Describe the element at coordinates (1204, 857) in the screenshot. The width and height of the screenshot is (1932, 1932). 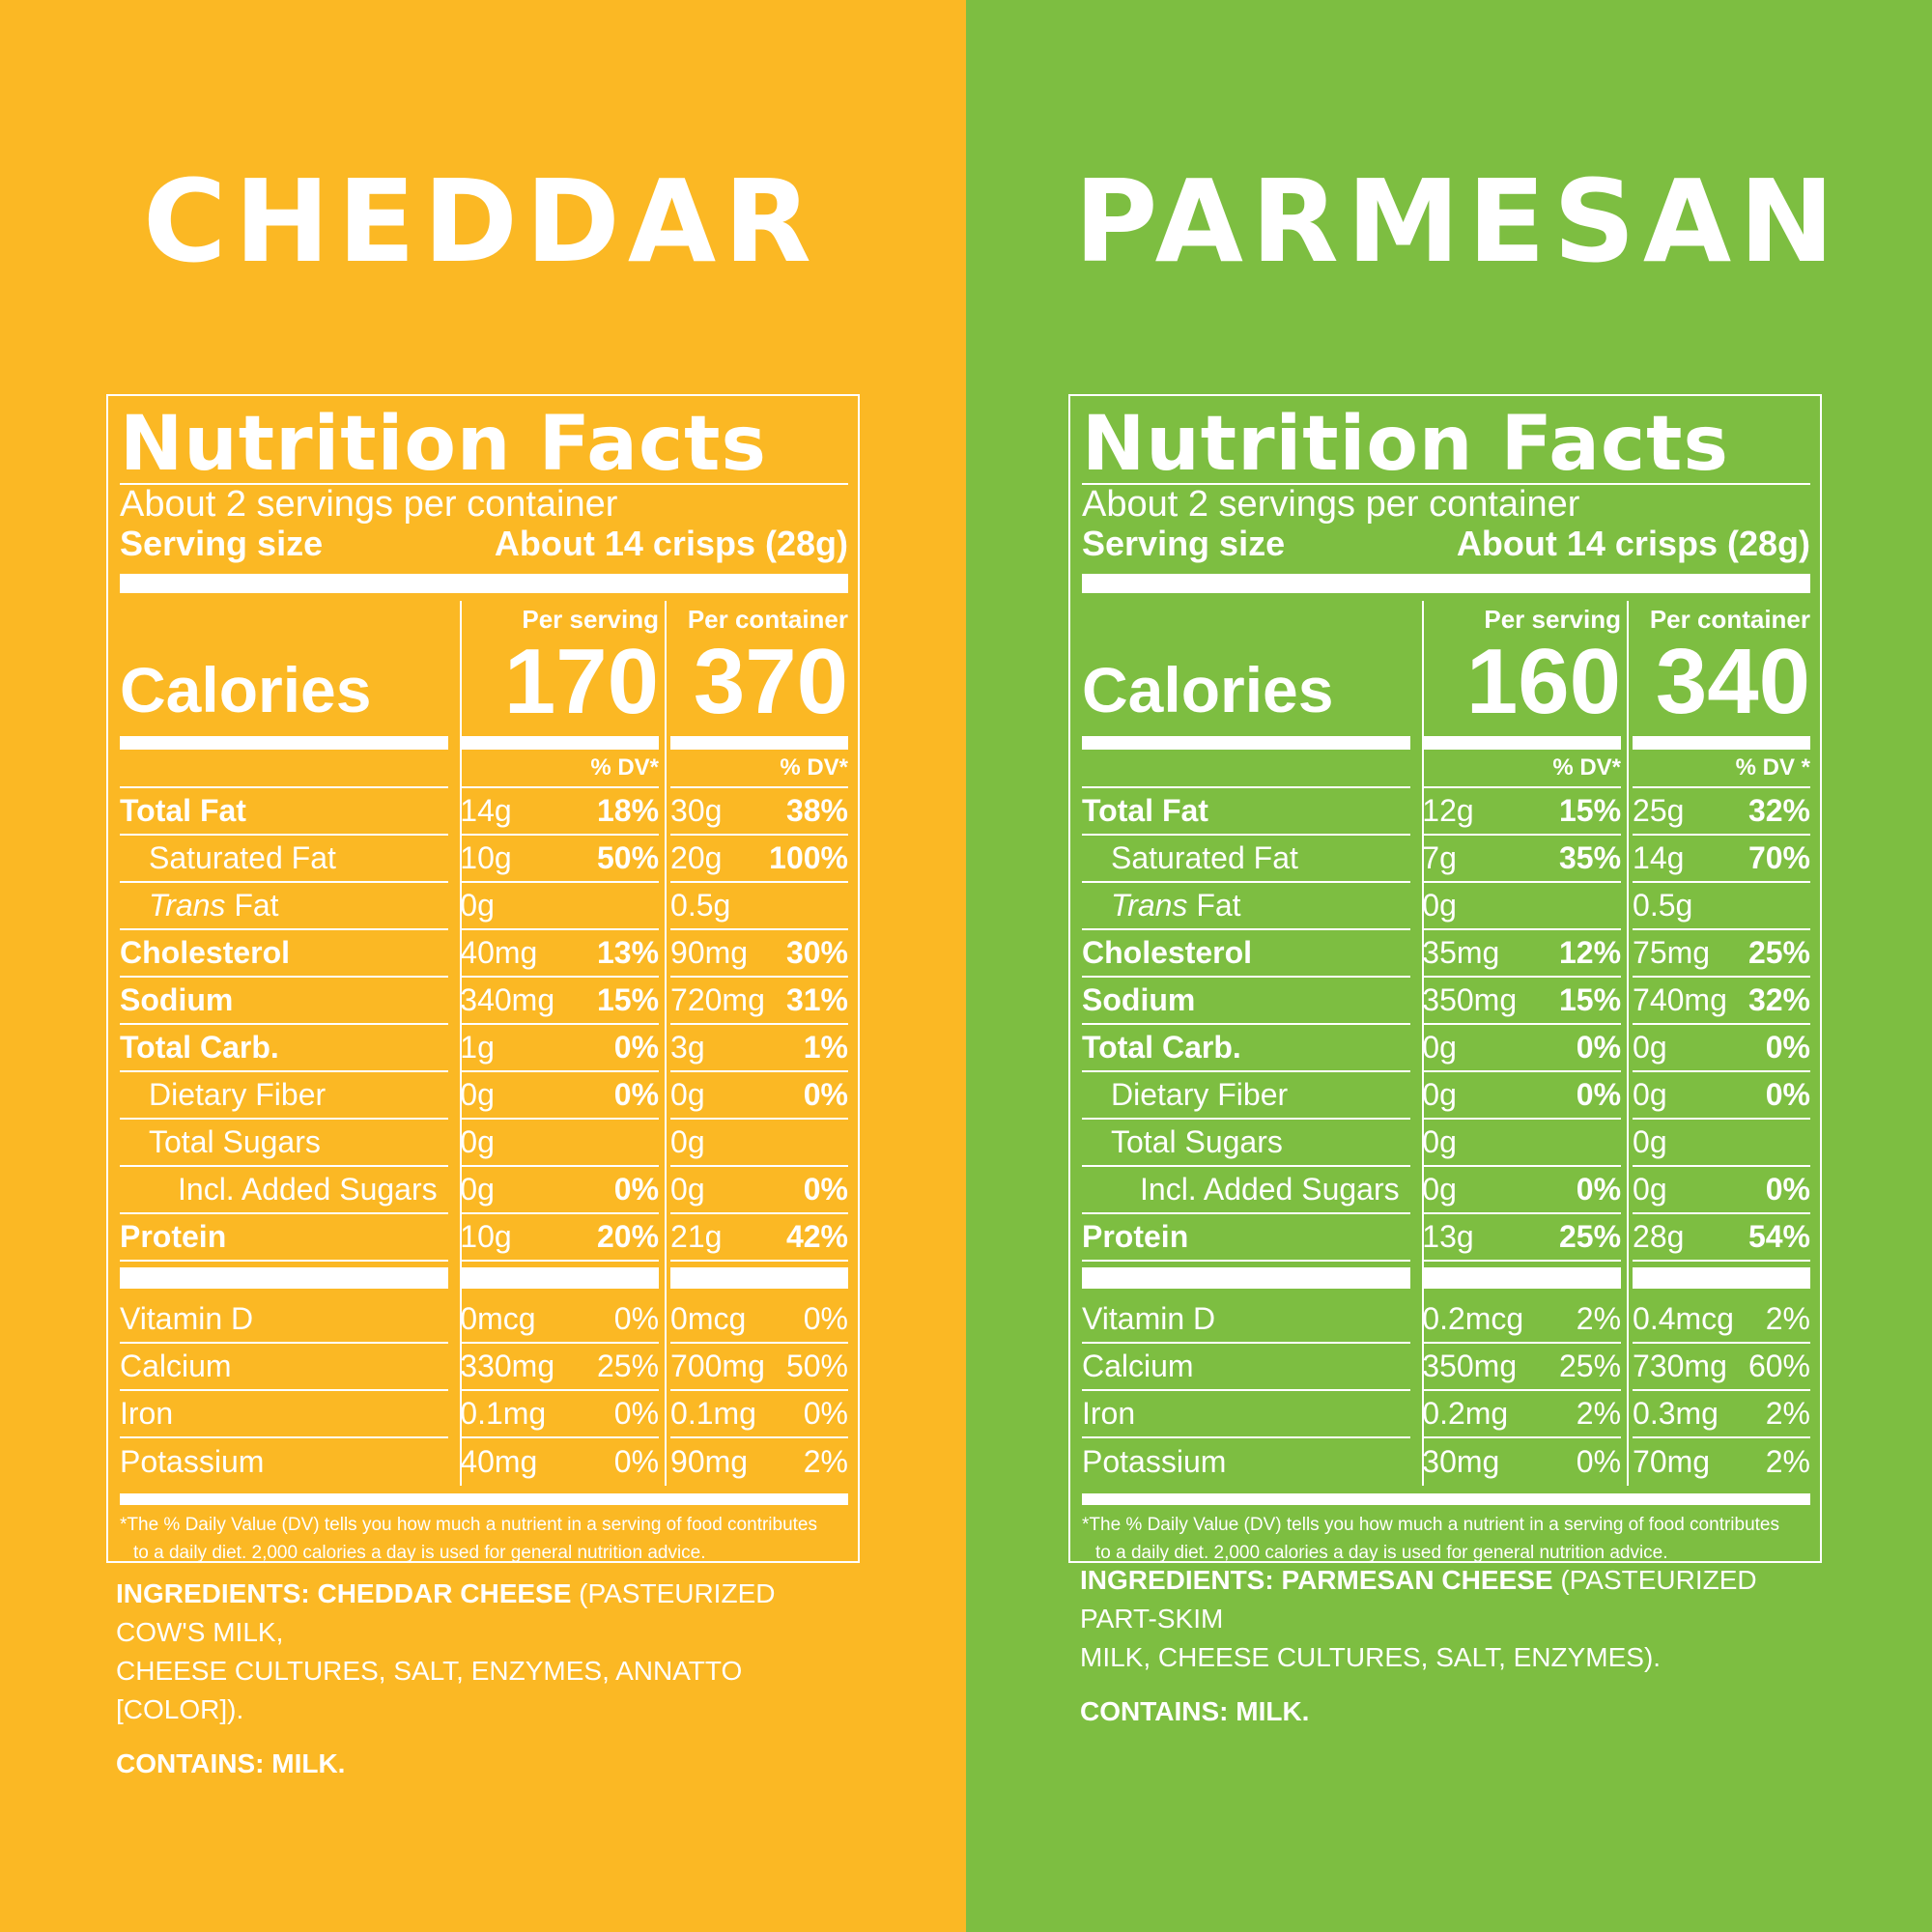
I see `nutrient-name: Saturated Fat` at that location.